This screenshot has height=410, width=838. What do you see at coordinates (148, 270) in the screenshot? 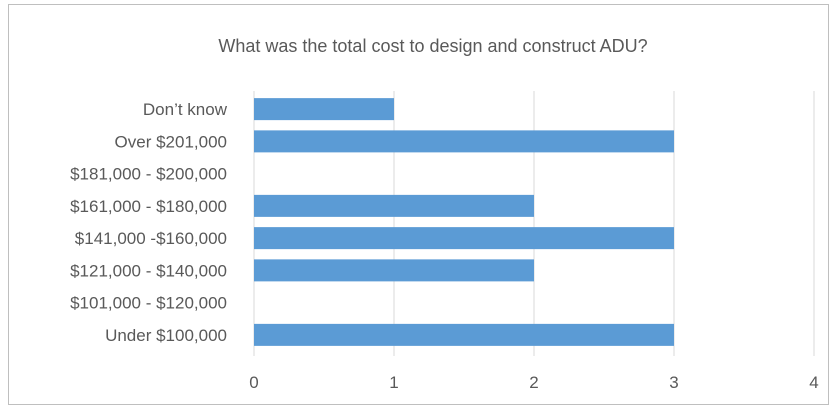
I see `category-label: $121,000 - $140,000` at bounding box center [148, 270].